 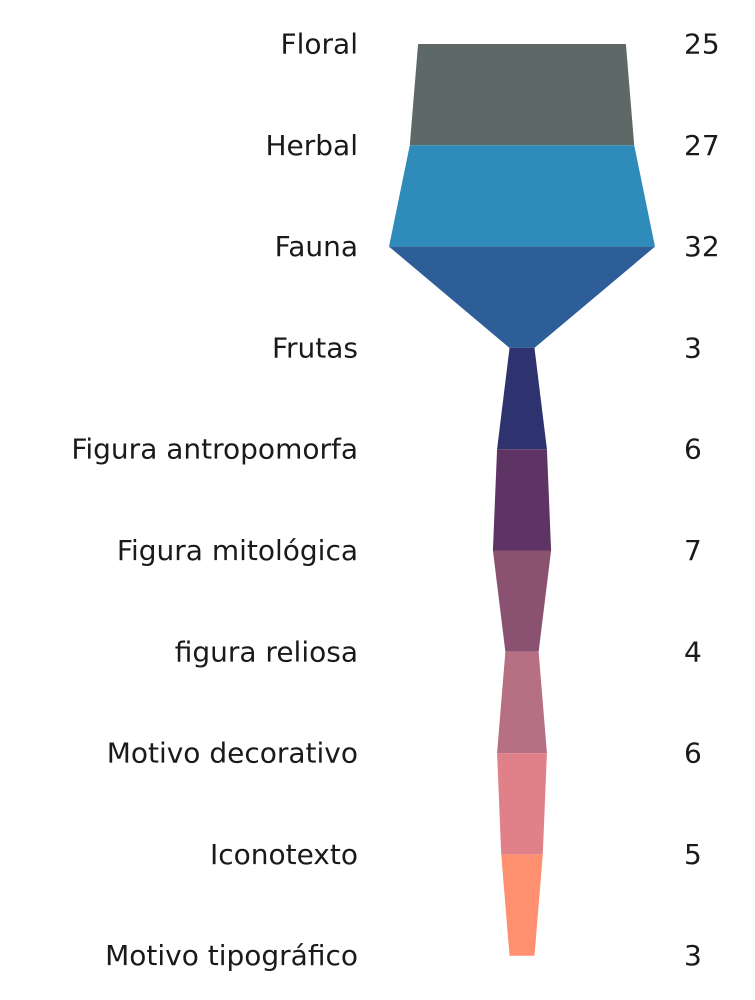 What do you see at coordinates (702, 246) in the screenshot?
I see `value-label: 32` at bounding box center [702, 246].